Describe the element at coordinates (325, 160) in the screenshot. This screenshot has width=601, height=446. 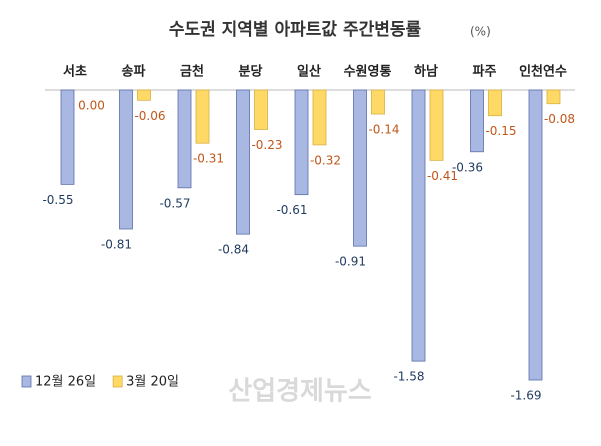
I see `data-label: -0.32` at that location.